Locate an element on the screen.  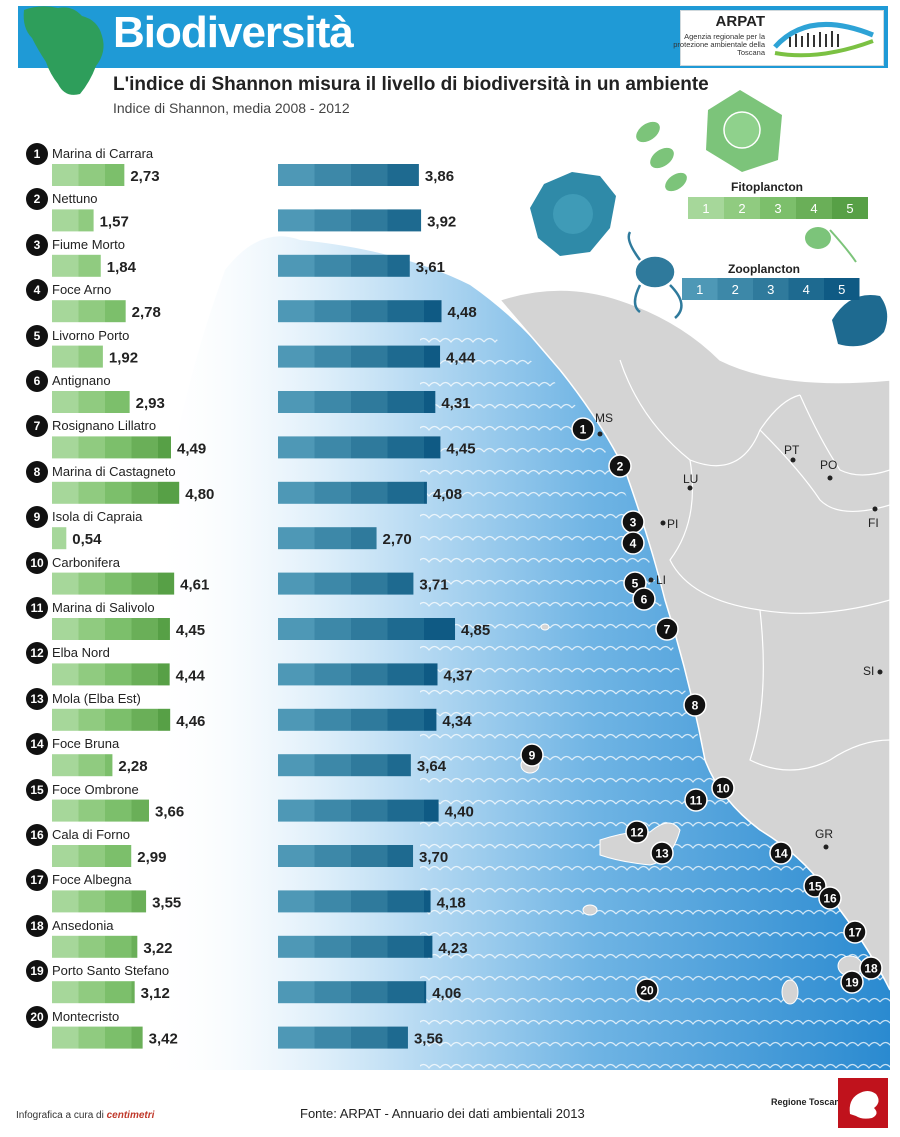
plankton-illustrations: 1 2 3 4 5 1 2 3 4 5 is located at coordinates (709, 218).